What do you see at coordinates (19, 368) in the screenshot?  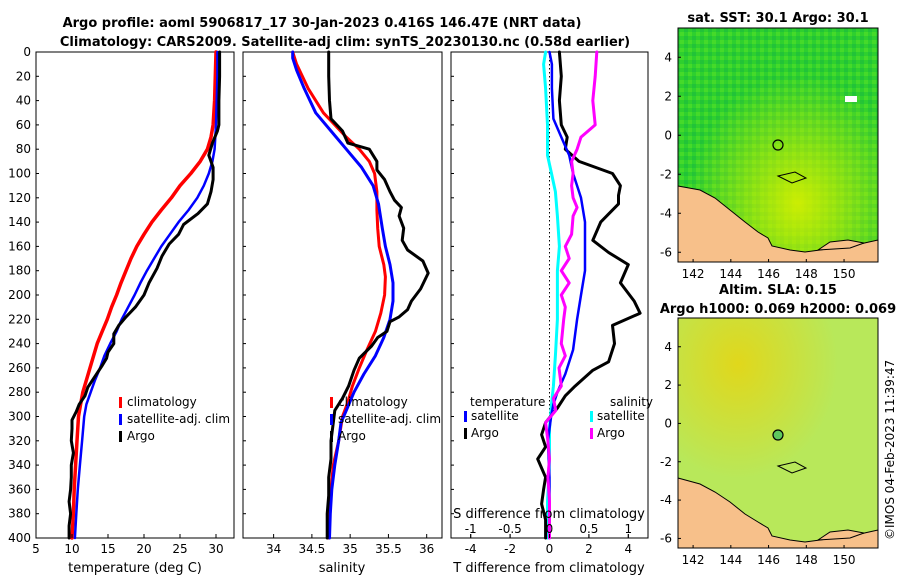 I see `y-tick-label: 260` at bounding box center [19, 368].